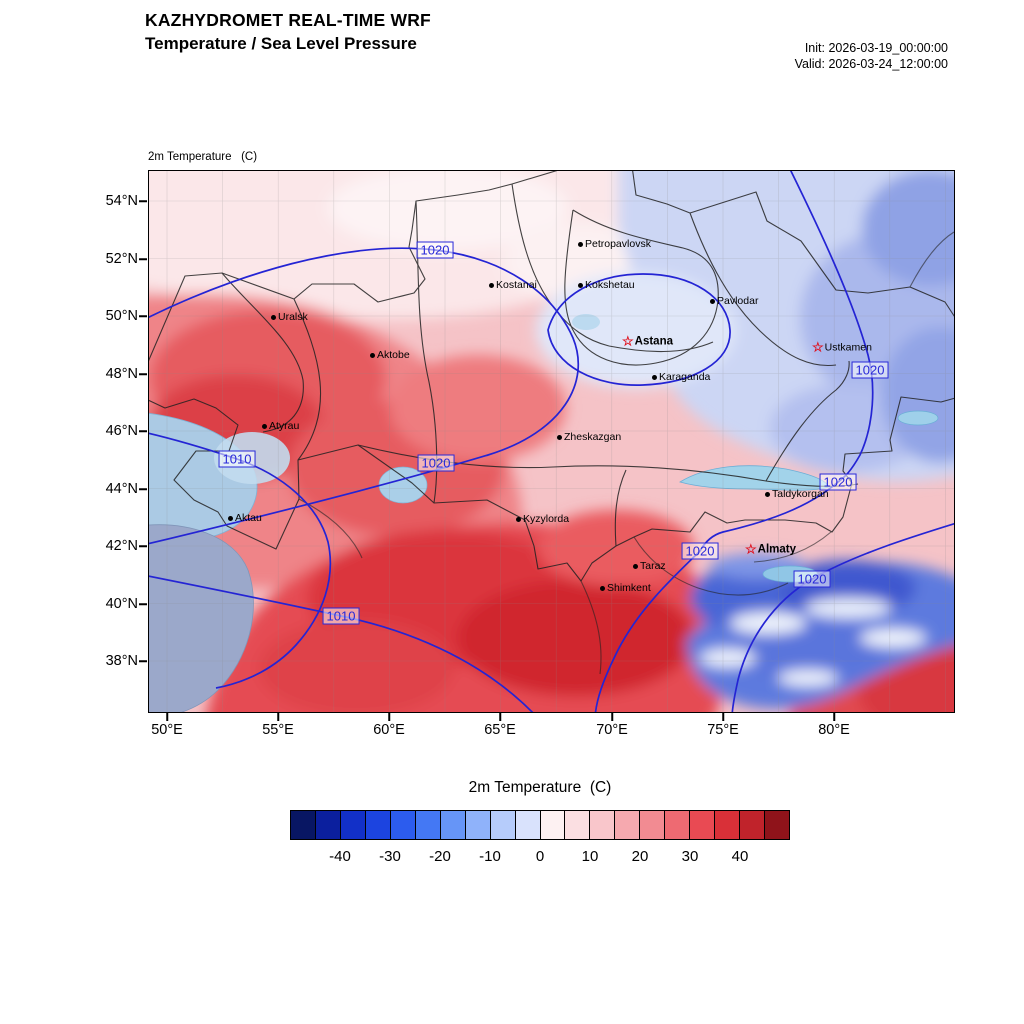 This screenshot has height=1024, width=1024. I want to click on city-kyzylorda: Kyzylorda, so click(542, 519).